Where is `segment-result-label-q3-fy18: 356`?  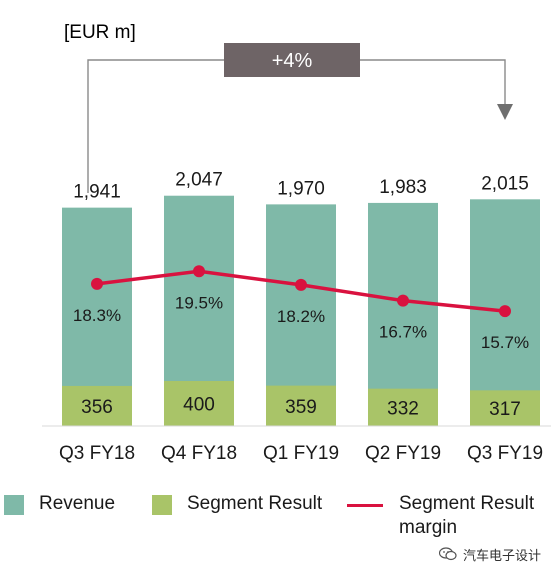
segment-result-label-q3-fy18: 356 is located at coordinates (97, 407).